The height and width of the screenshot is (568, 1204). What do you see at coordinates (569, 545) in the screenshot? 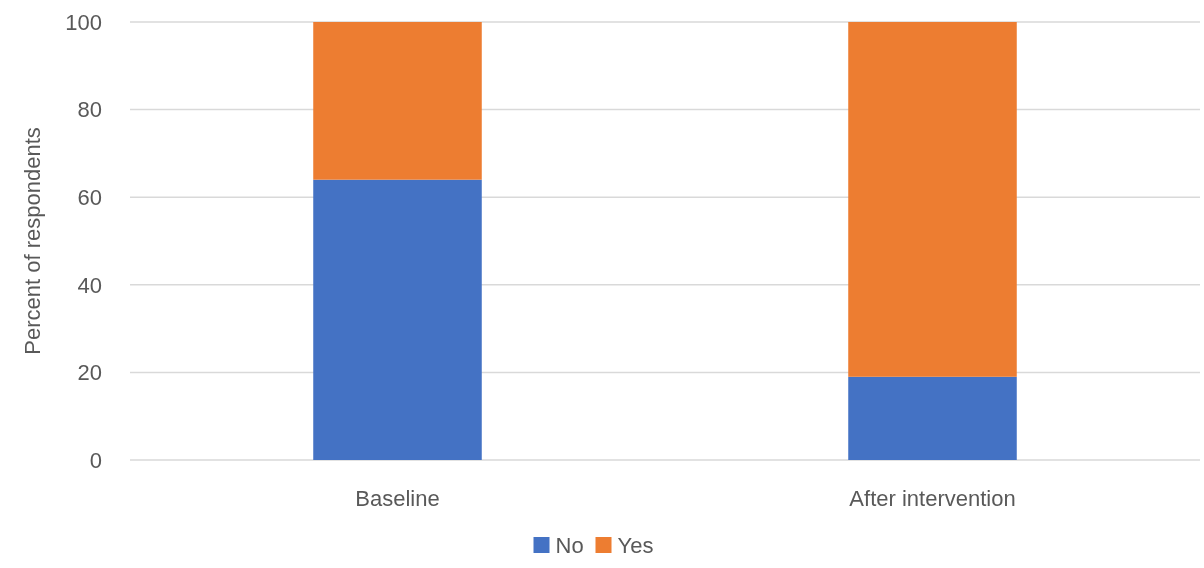
I see `legend-label: No` at bounding box center [569, 545].